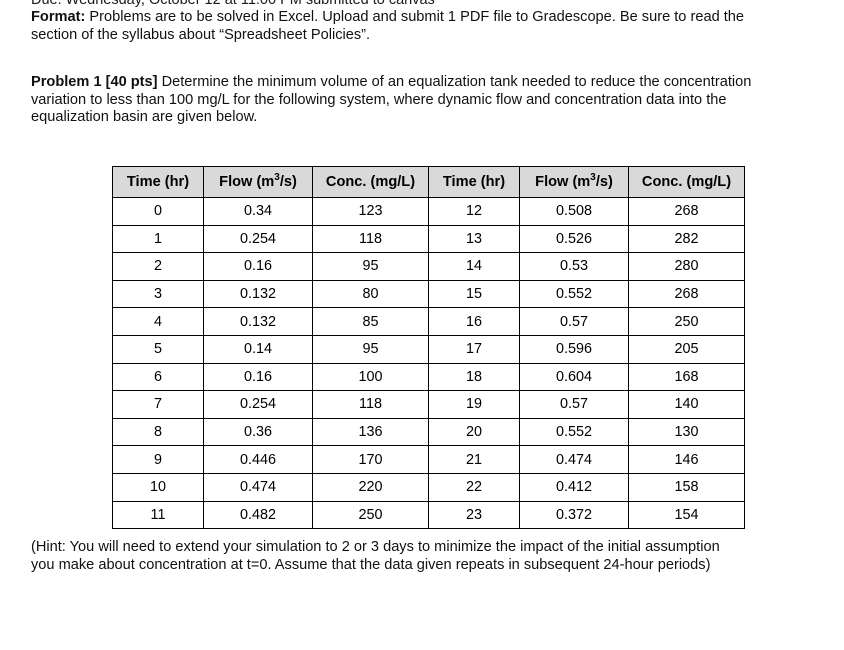  What do you see at coordinates (474, 211) in the screenshot?
I see `cell-time-right: 12` at bounding box center [474, 211].